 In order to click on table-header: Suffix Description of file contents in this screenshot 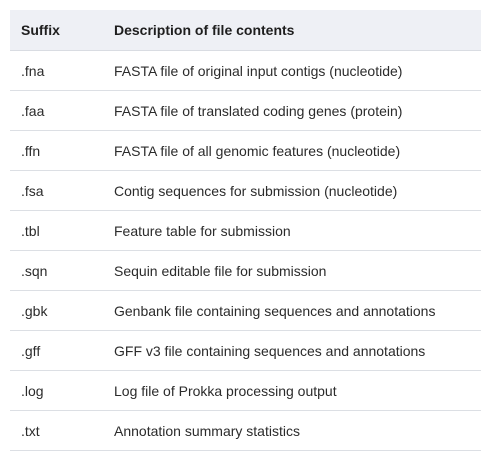, I will do `click(245, 30)`.